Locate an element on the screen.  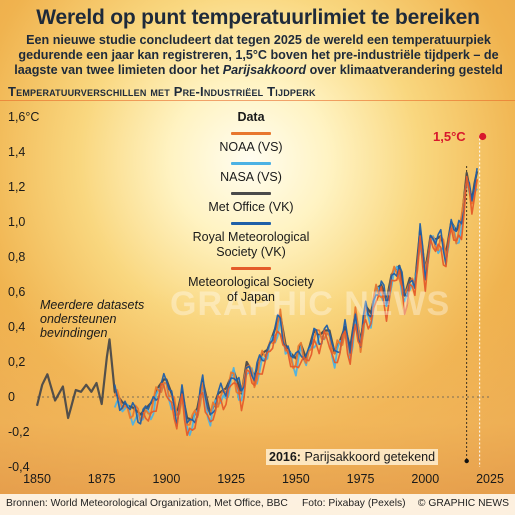
watermark: GRAPHIC NEWS is located at coordinates (310, 304).